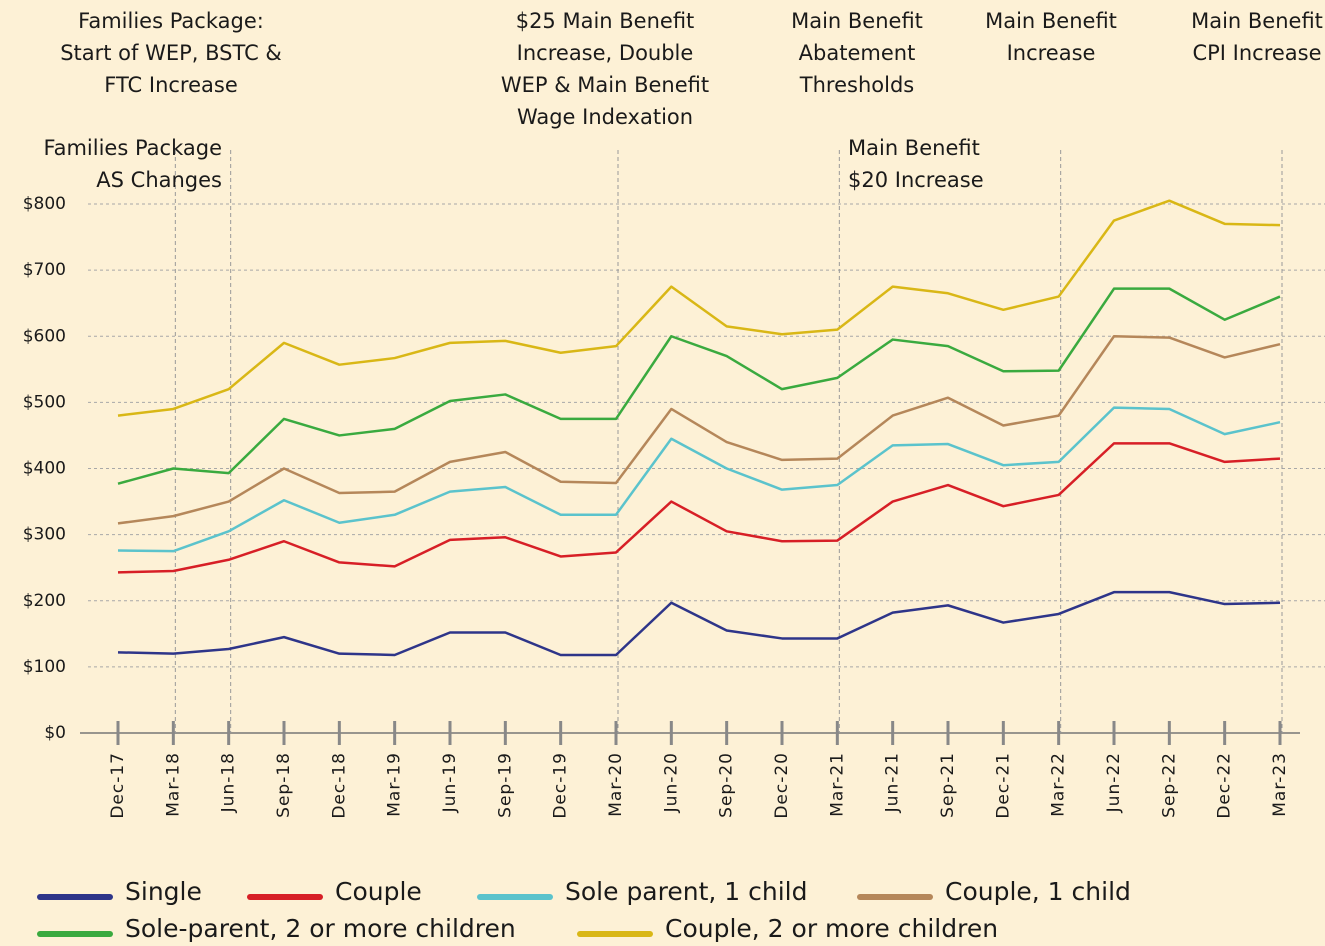 The height and width of the screenshot is (946, 1325). Describe the element at coordinates (505, 785) in the screenshot. I see `x-tick-label: Sep-19` at that location.